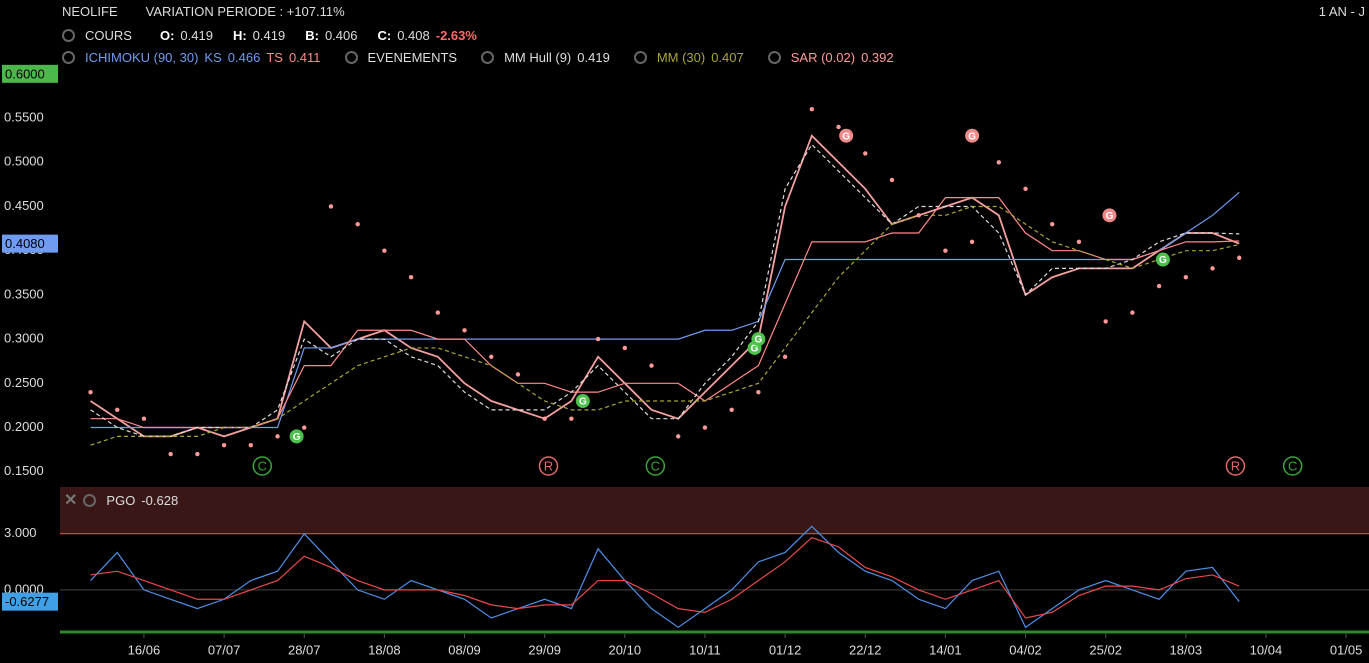 Image resolution: width=1369 pixels, height=663 pixels. Describe the element at coordinates (213, 57) in the screenshot. I see `series-name: KS` at that location.